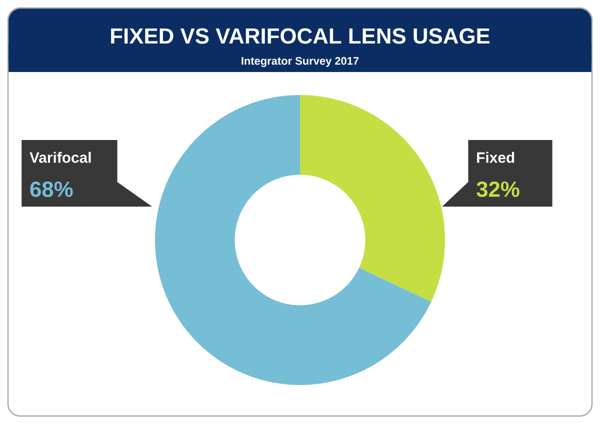 Image resolution: width=600 pixels, height=424 pixels. I want to click on slice-label: Varifocal, so click(60, 157).